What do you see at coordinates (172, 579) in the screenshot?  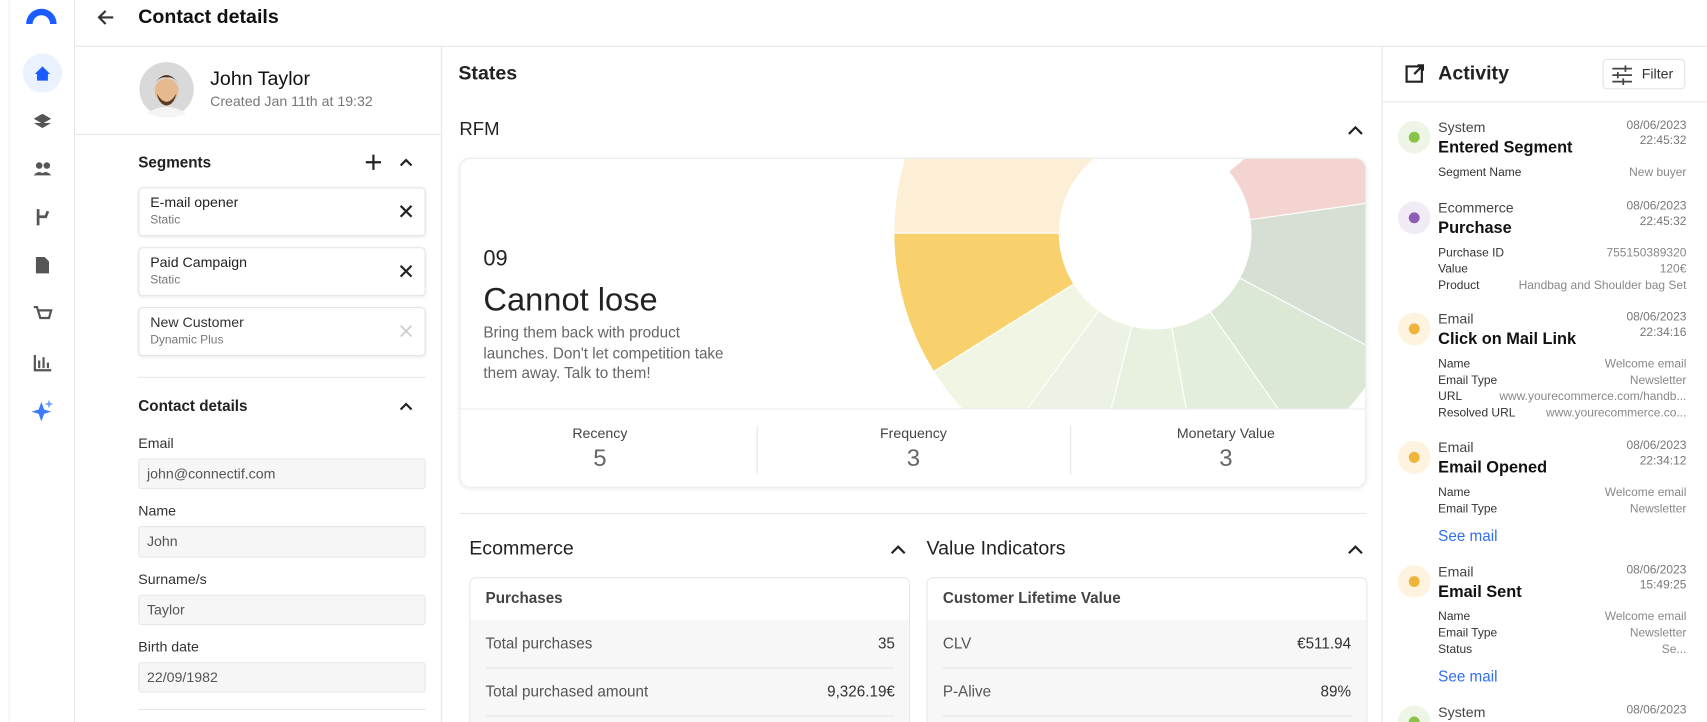 I see `field-label: Surname/s` at bounding box center [172, 579].